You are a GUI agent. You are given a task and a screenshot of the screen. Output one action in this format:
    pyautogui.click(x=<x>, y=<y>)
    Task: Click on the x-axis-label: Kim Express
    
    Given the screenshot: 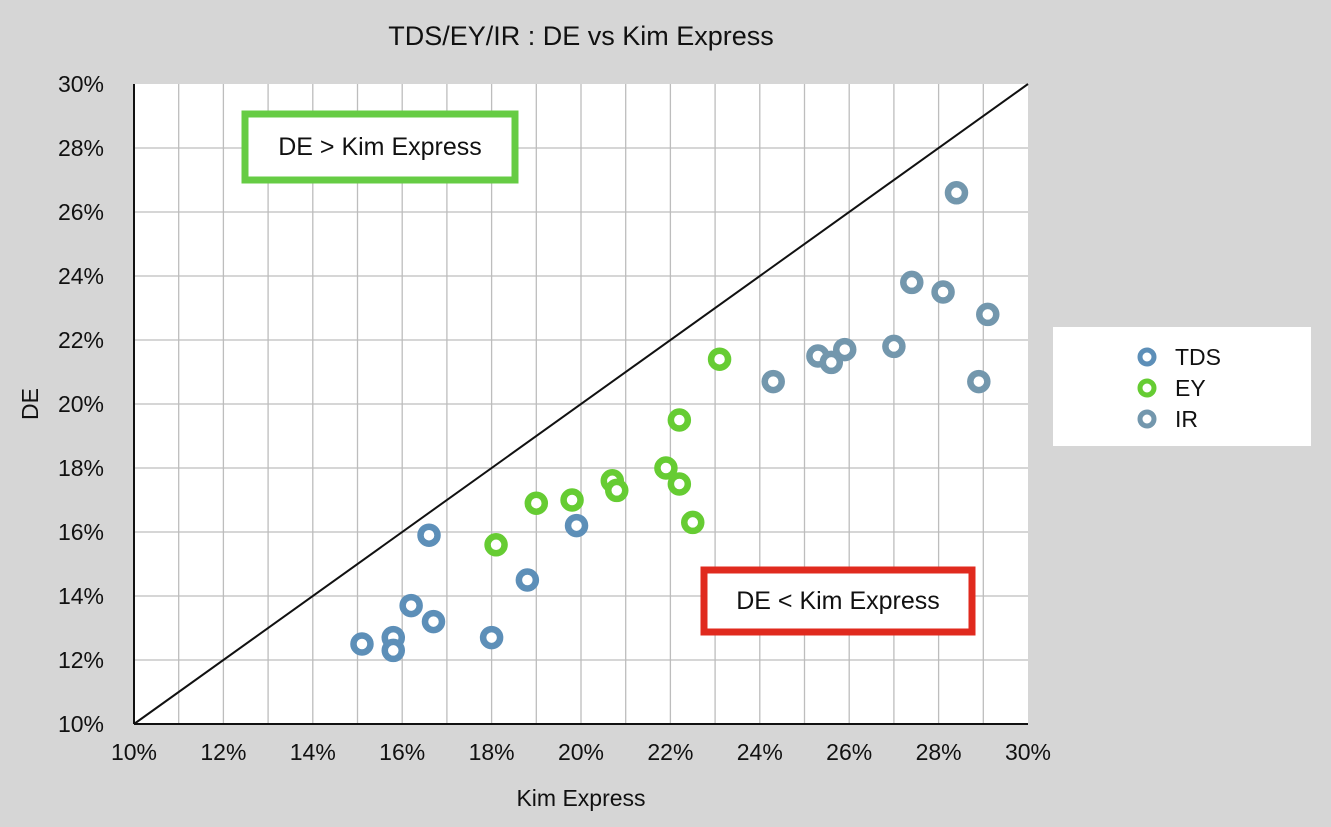 What is the action you would take?
    pyautogui.click(x=580, y=798)
    